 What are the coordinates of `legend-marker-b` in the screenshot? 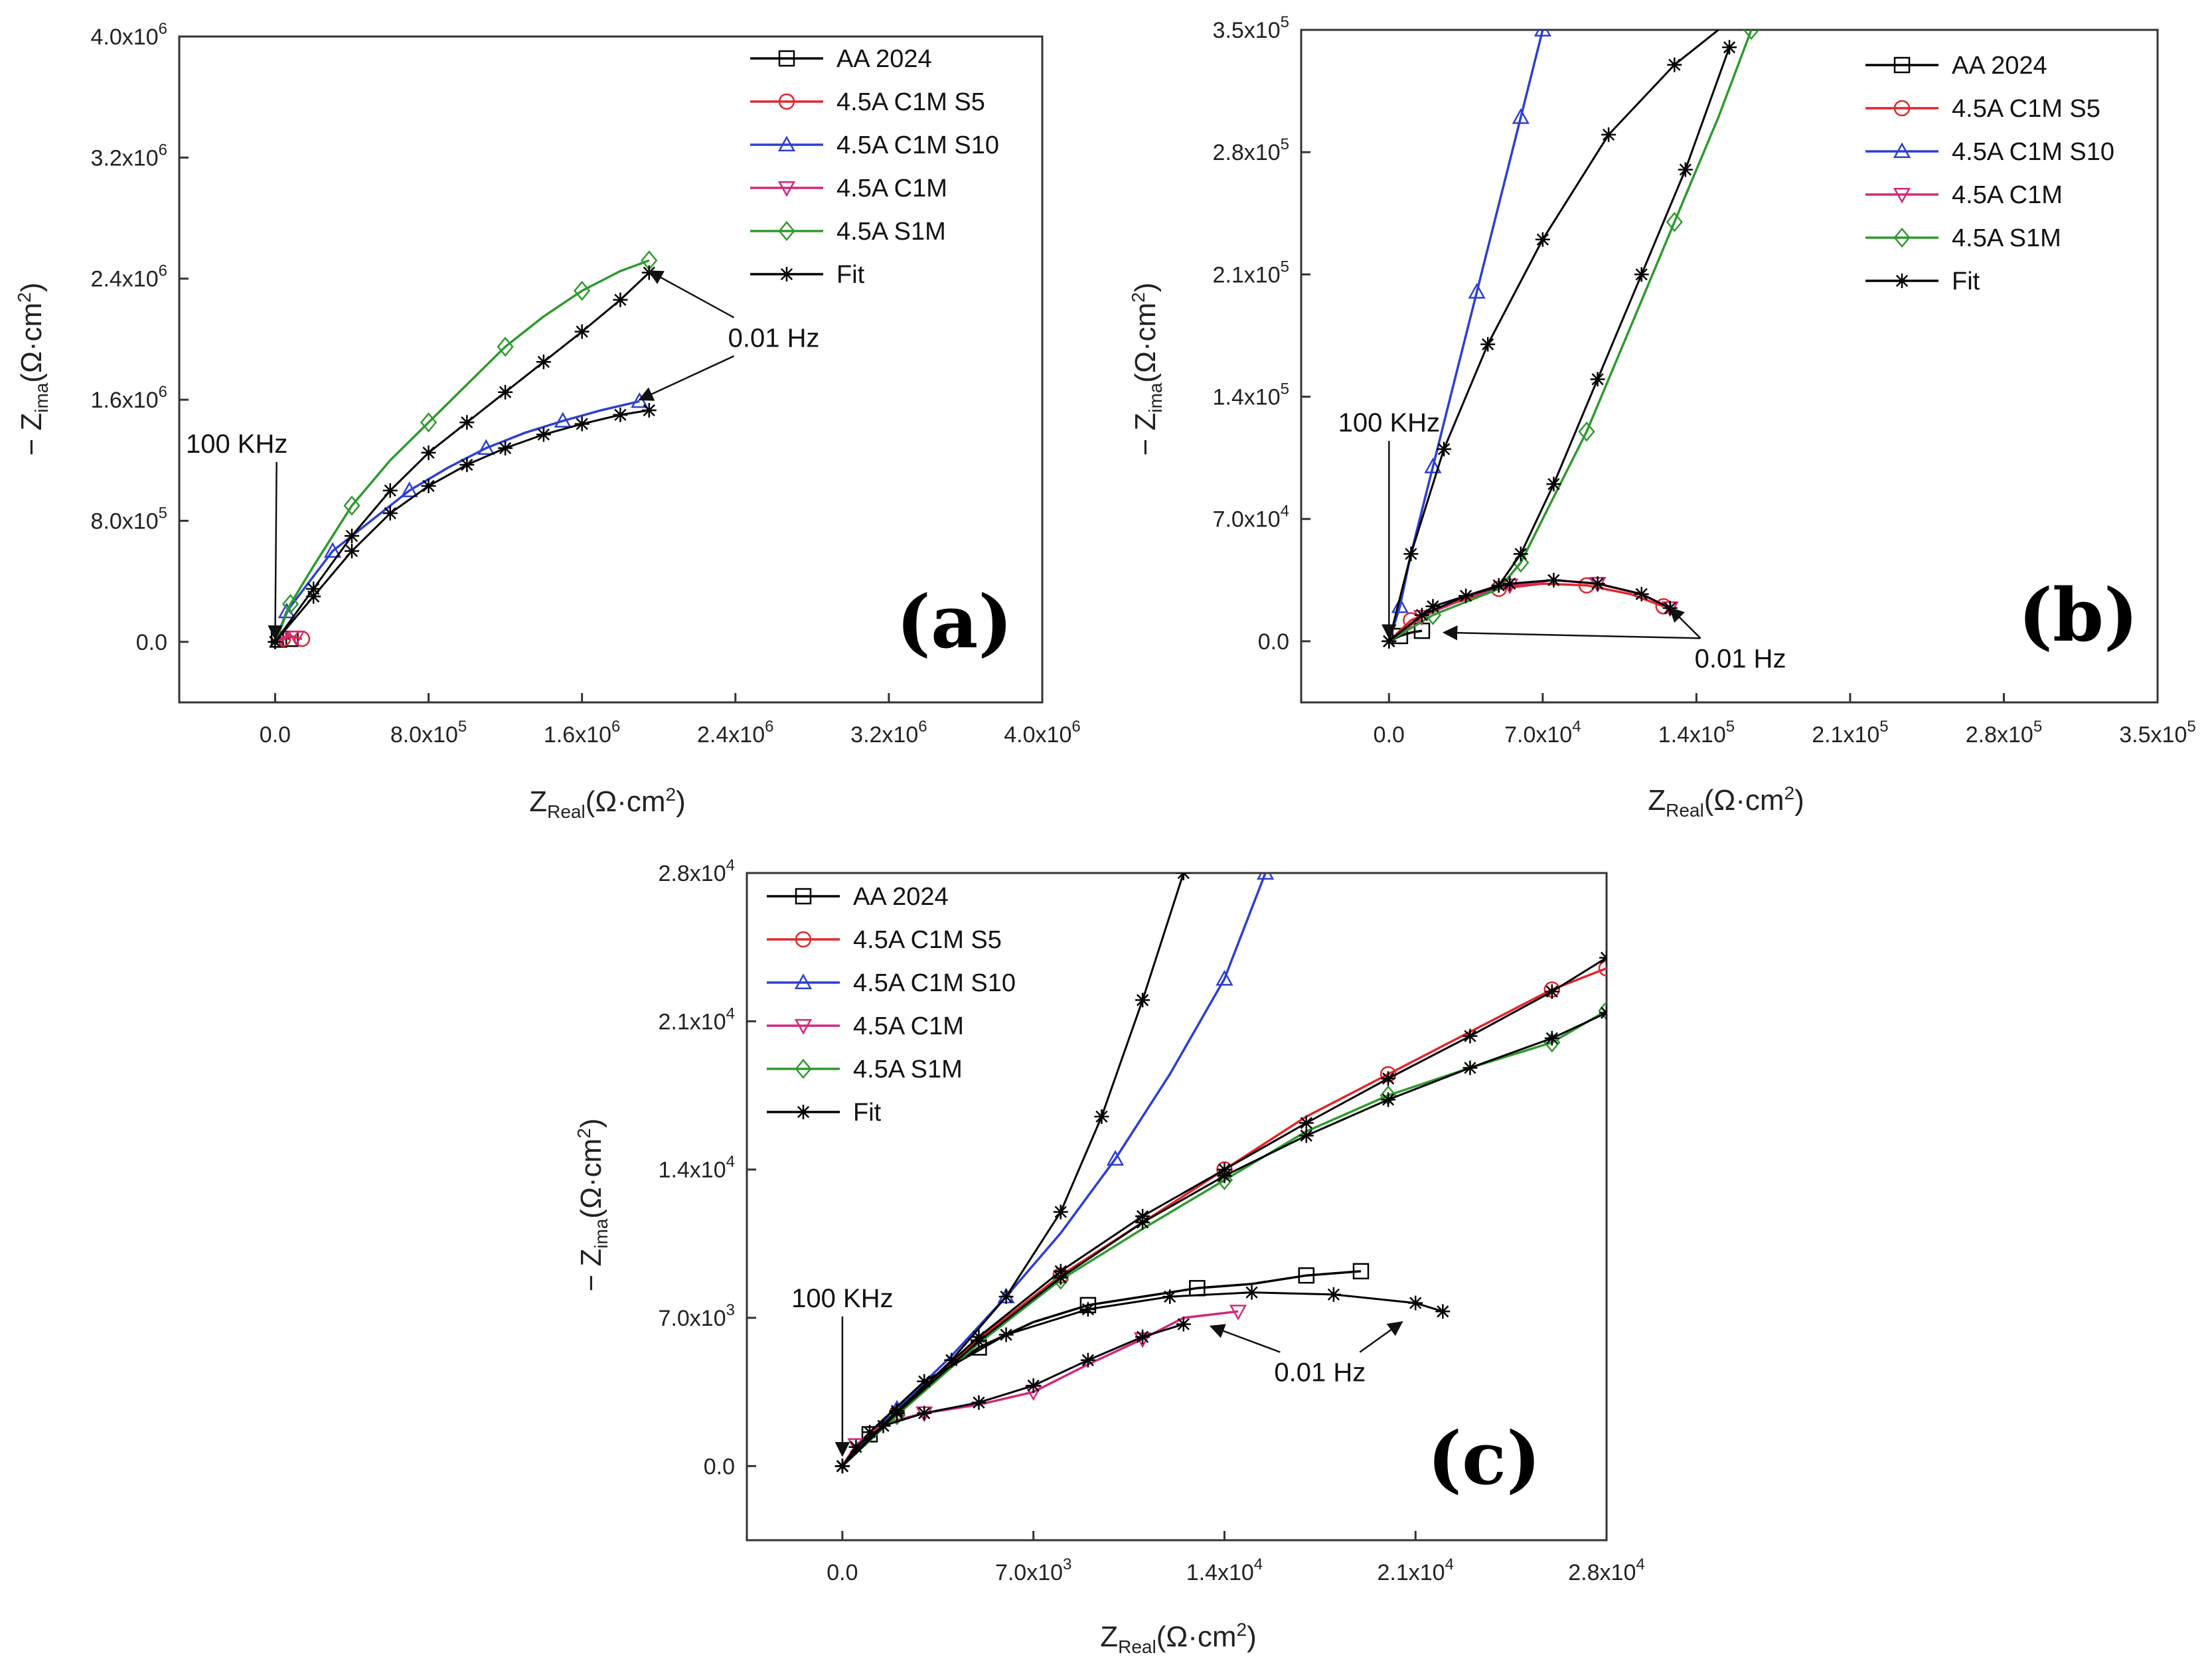 It's located at (1902, 151).